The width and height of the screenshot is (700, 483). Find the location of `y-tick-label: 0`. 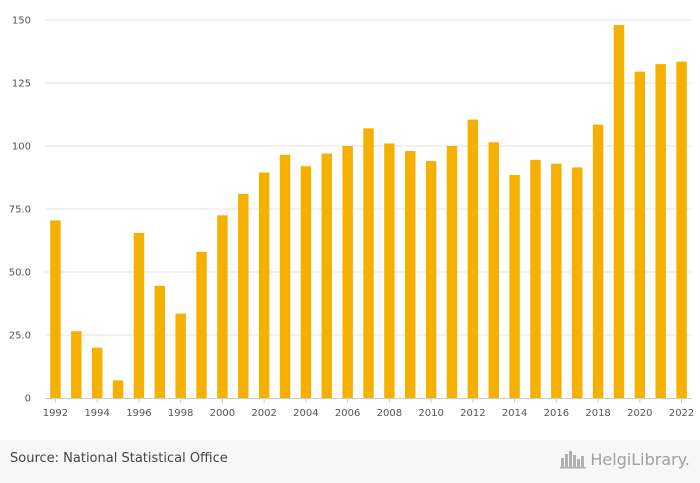

y-tick-label: 0 is located at coordinates (28, 399).